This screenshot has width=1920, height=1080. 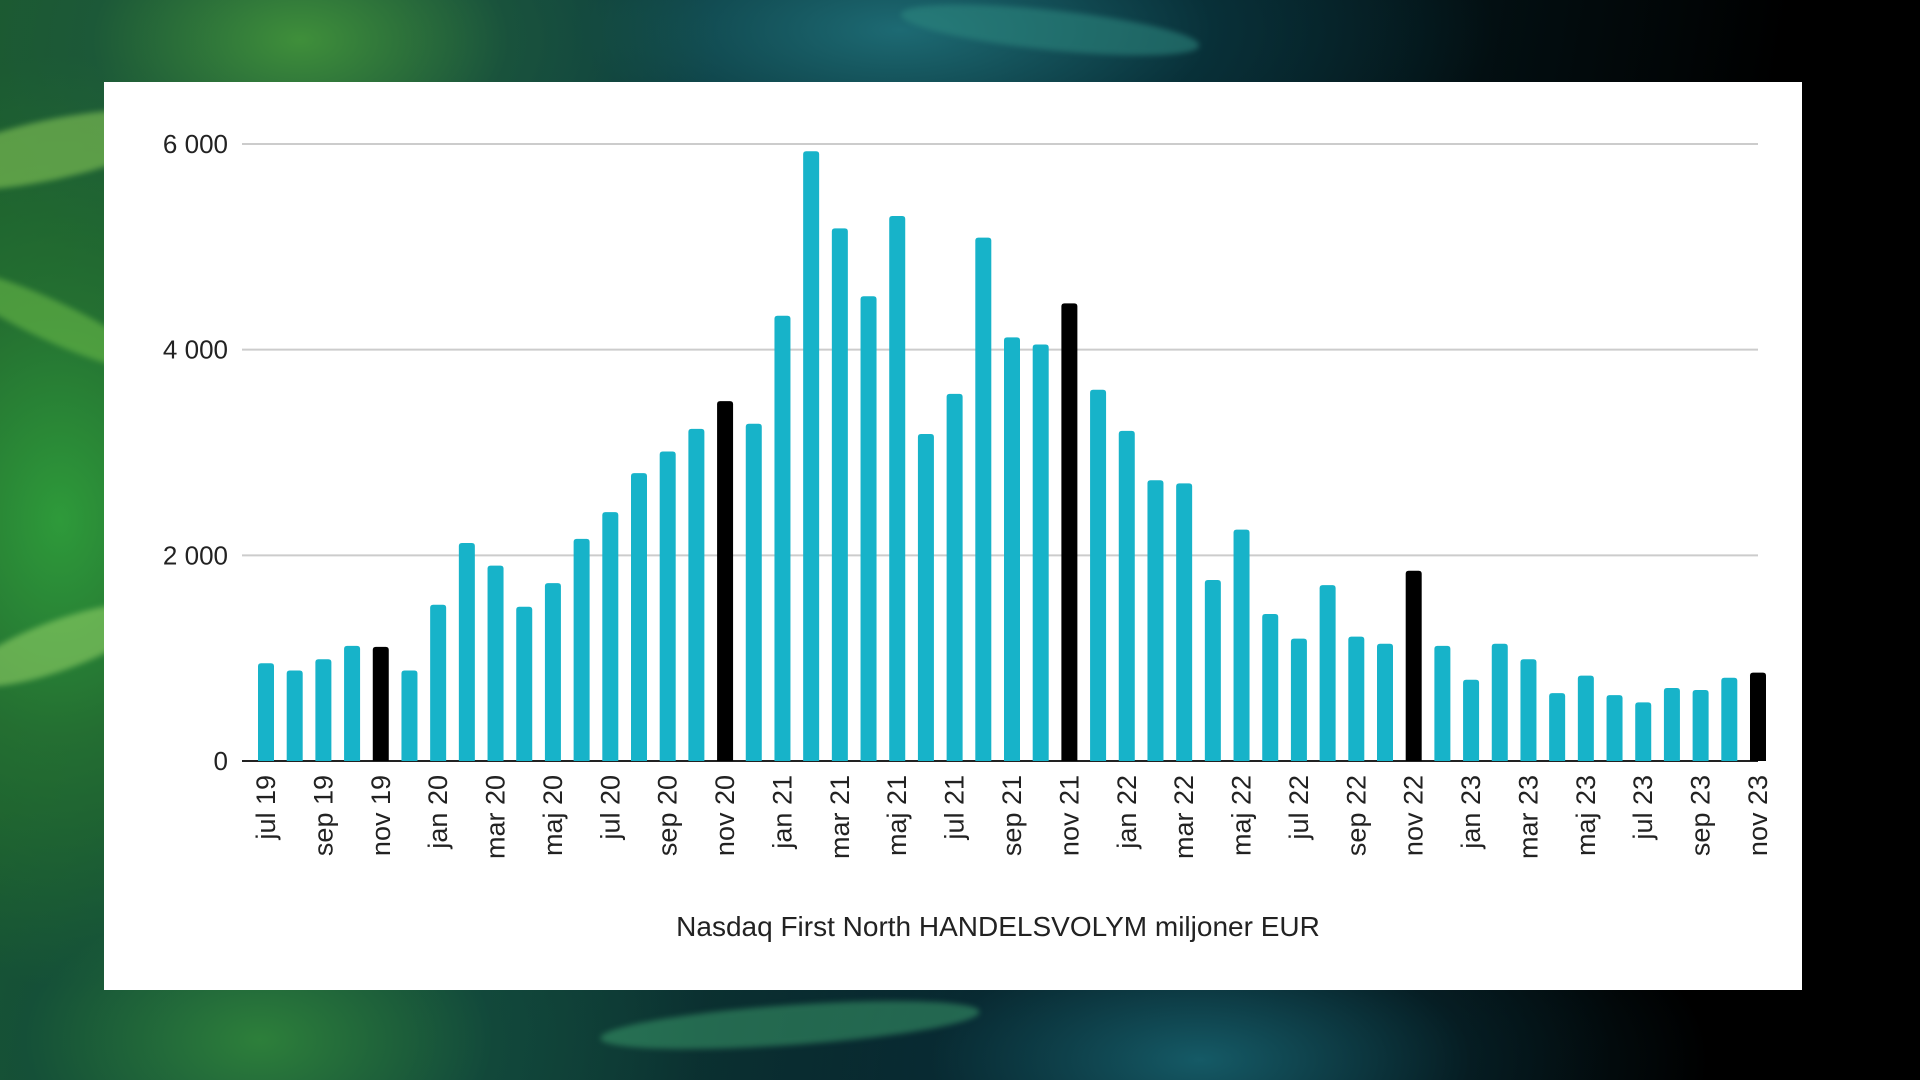 I want to click on x-tick-label: sep 19, so click(x=323, y=815).